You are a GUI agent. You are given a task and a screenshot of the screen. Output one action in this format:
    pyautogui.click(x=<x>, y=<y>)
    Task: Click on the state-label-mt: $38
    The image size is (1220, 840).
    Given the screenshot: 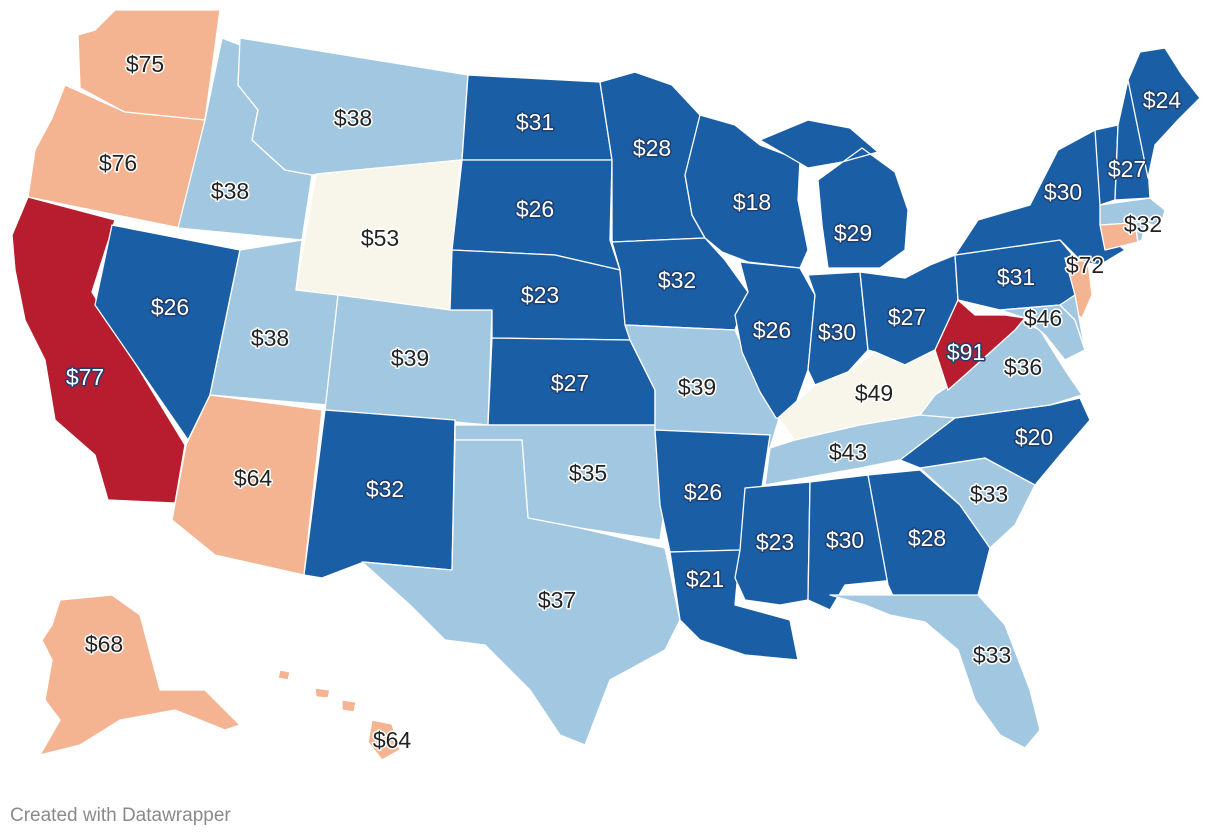 What is the action you would take?
    pyautogui.click(x=353, y=118)
    